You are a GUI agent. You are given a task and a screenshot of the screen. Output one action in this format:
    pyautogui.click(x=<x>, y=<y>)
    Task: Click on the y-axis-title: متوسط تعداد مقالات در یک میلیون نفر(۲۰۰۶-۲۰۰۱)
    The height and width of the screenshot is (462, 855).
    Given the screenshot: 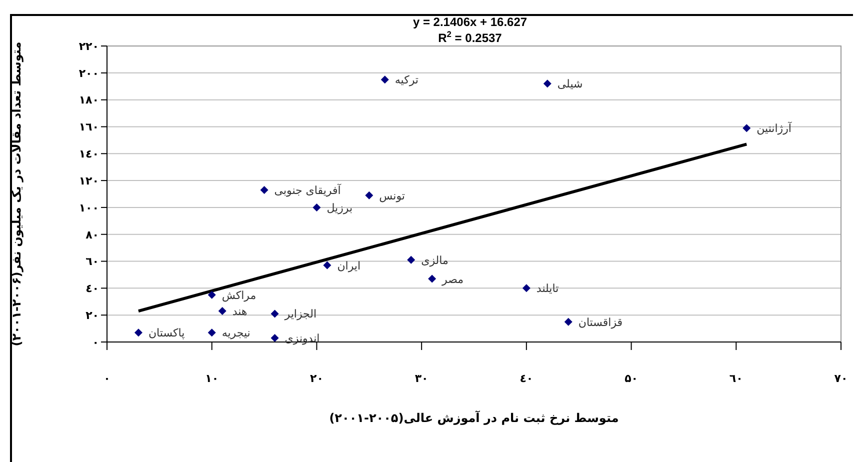 What is the action you would take?
    pyautogui.click(x=16, y=194)
    